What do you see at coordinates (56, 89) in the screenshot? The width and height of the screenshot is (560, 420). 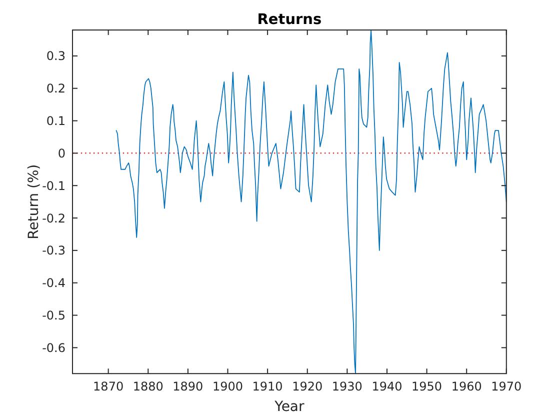 I see `y-tick-label: 0.2` at bounding box center [56, 89].